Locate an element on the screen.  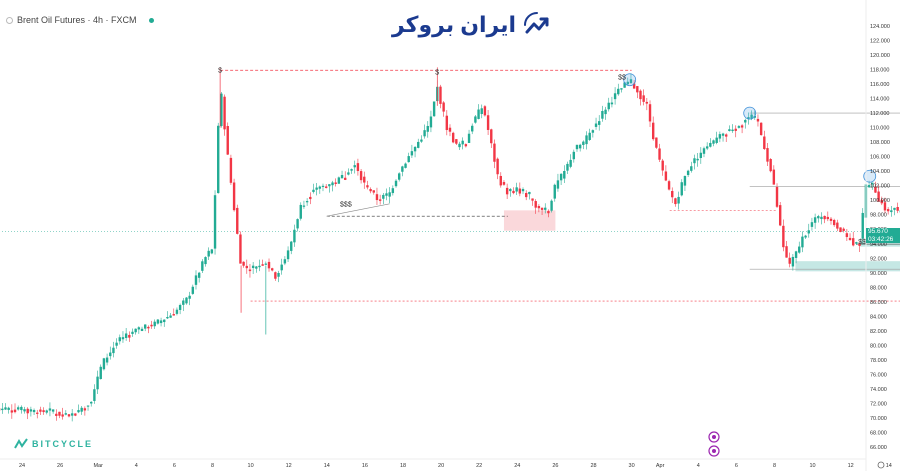
symbol-circle-icon is located at coordinates (9, 20).